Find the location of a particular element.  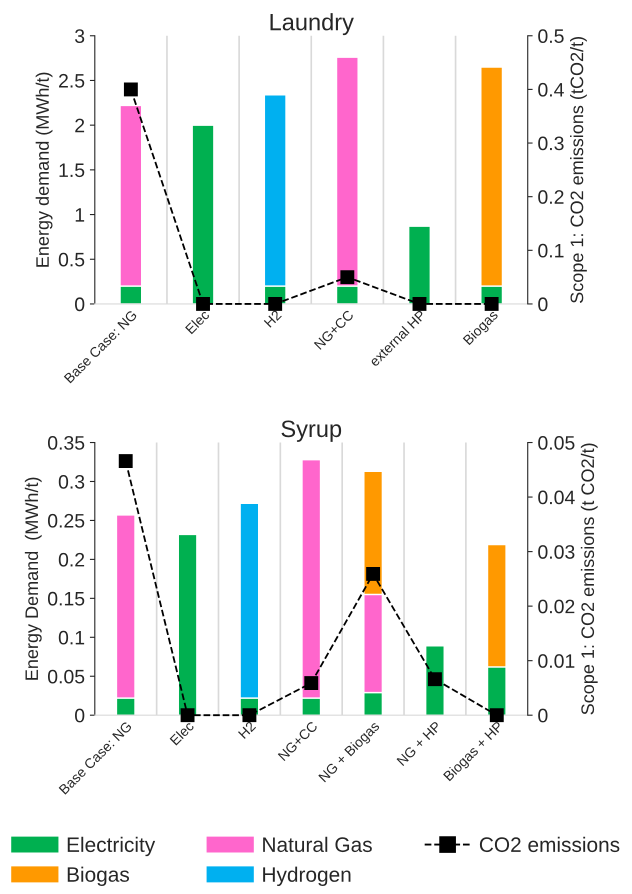

y2-tick-label: 0.3 is located at coordinates (551, 143).